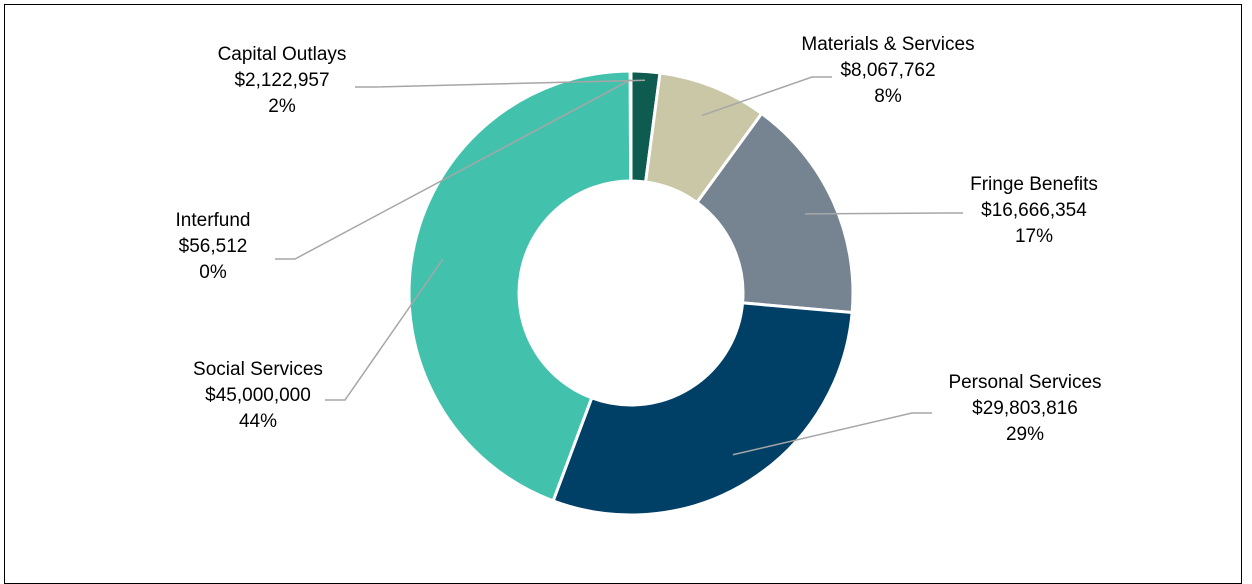  What do you see at coordinates (1025, 408) in the screenshot?
I see `slice-label-amount: $29,803,816` at bounding box center [1025, 408].